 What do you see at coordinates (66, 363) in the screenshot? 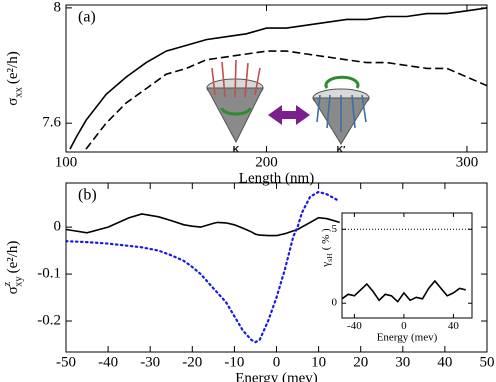
I see `x-tick-label: -50` at bounding box center [66, 363].